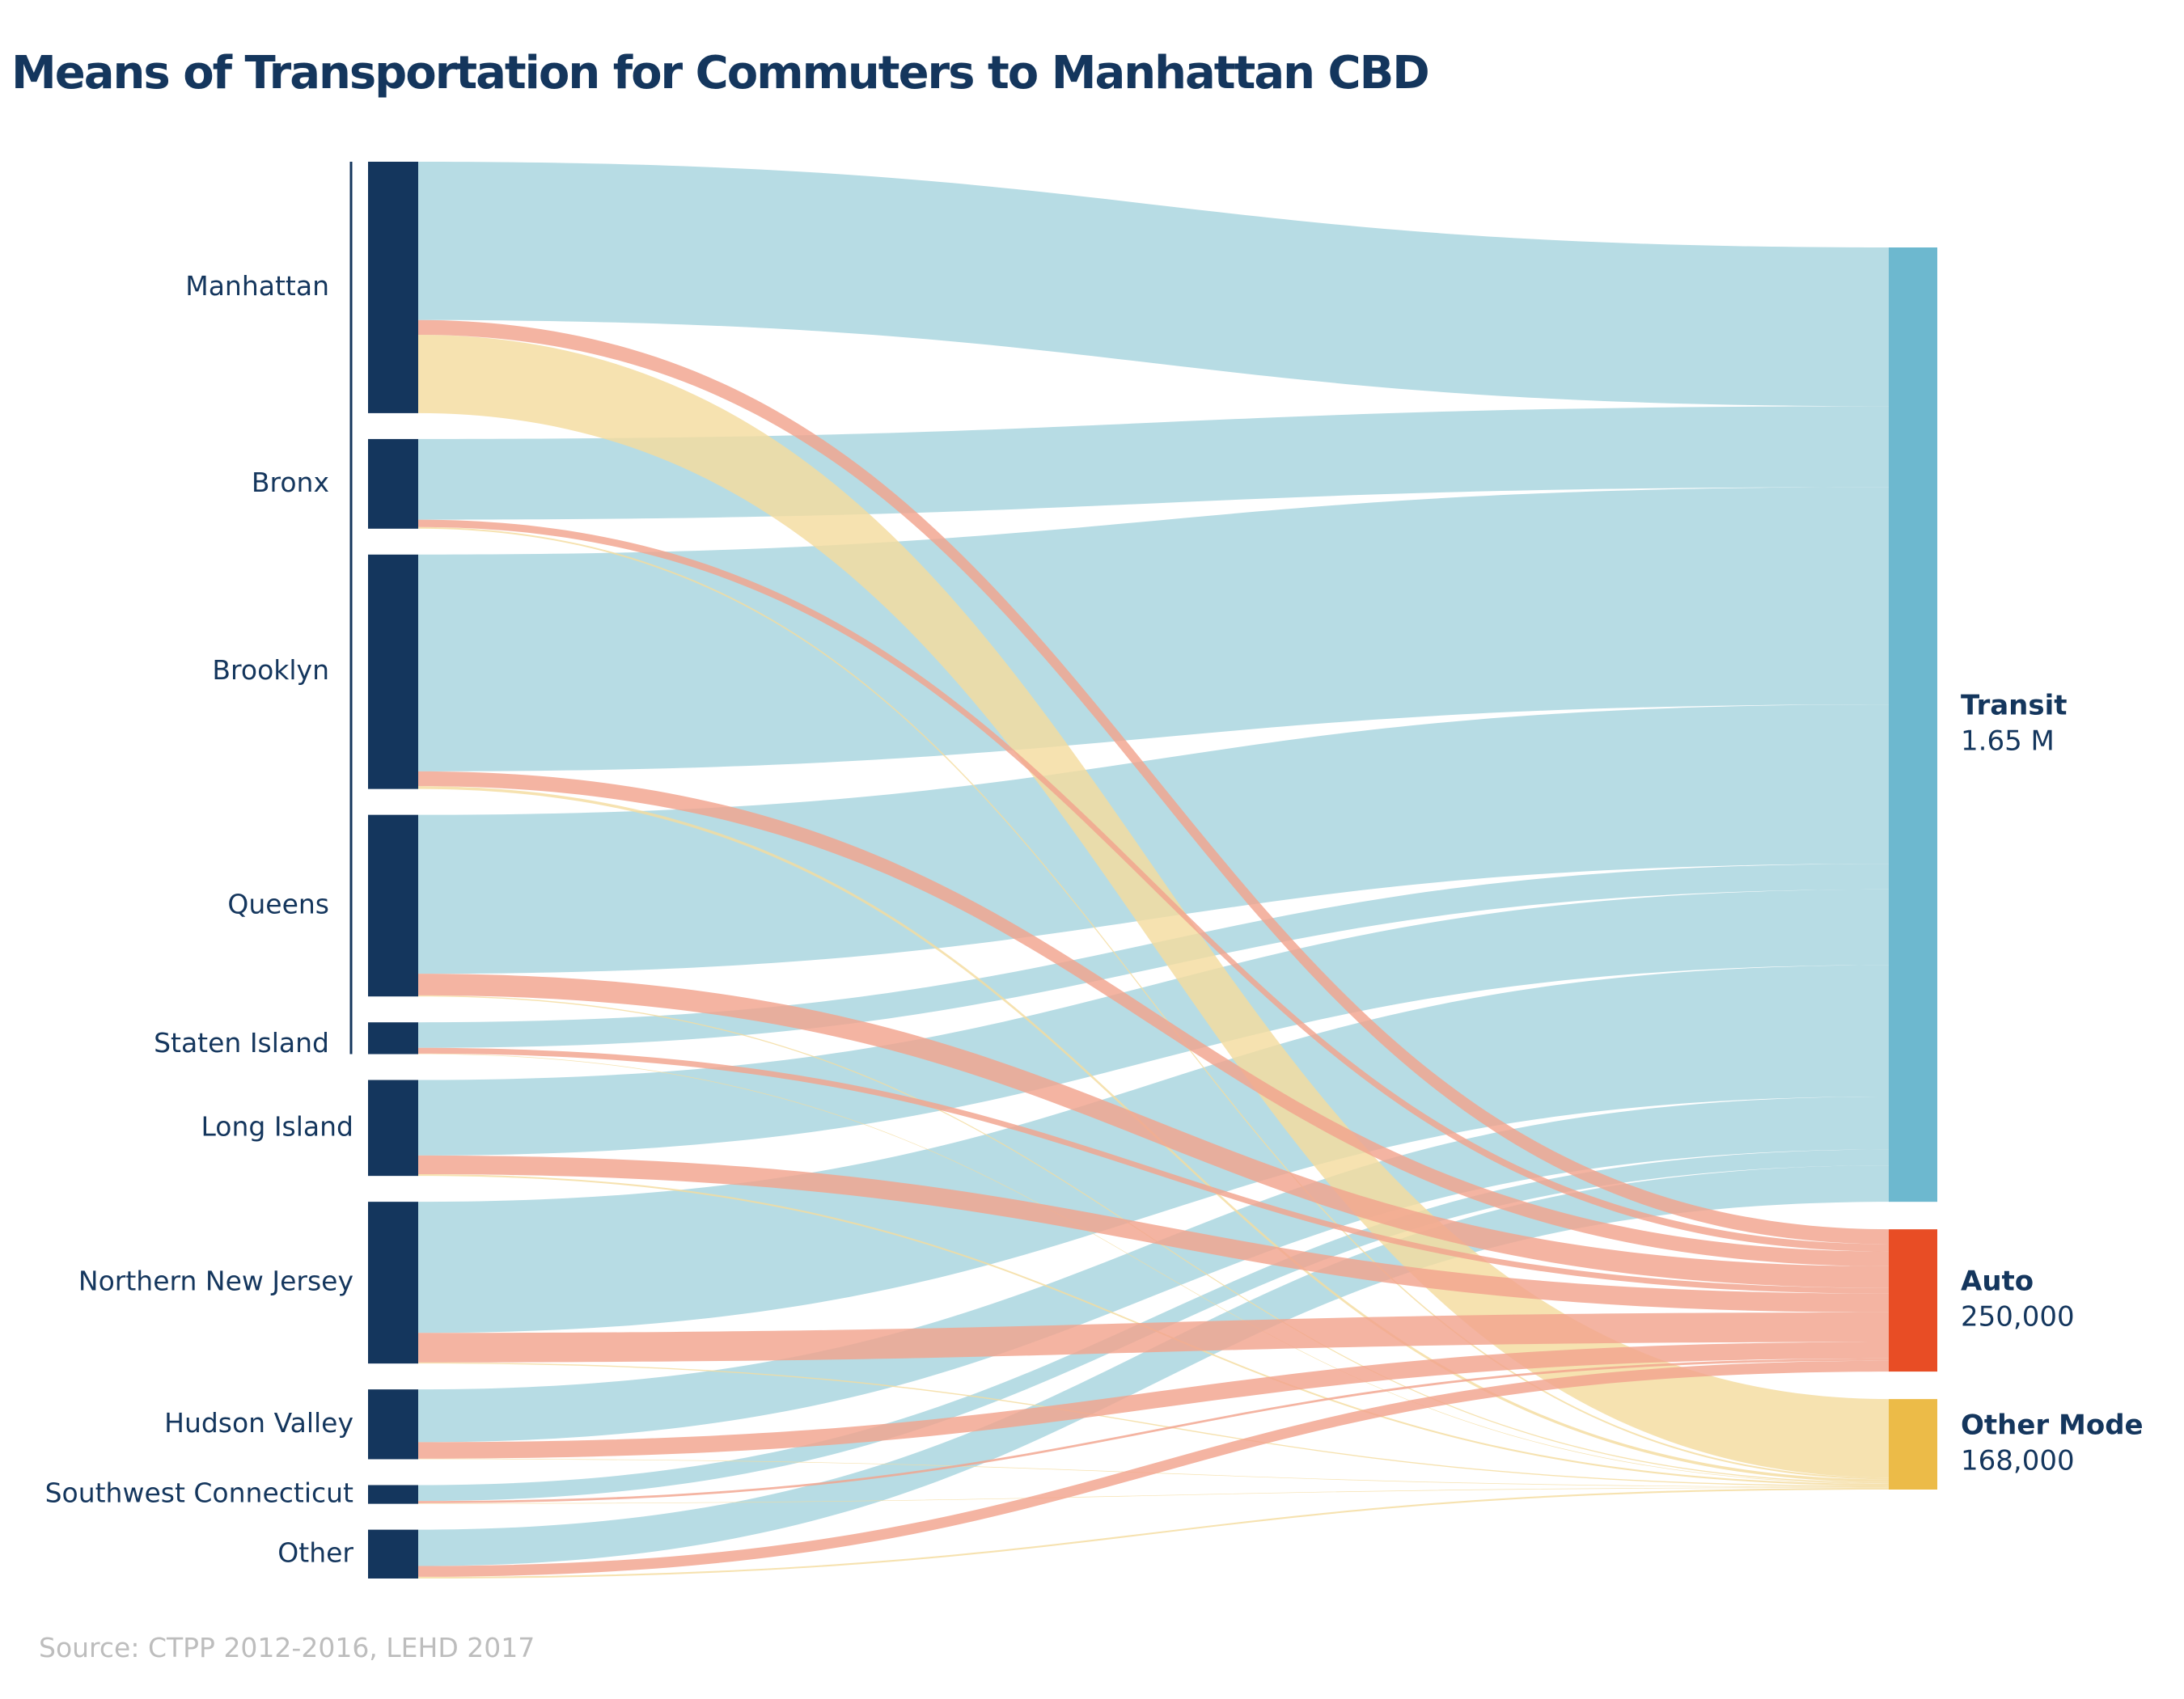  I want to click on flow-staten-island-auto, so click(1153, 1170).